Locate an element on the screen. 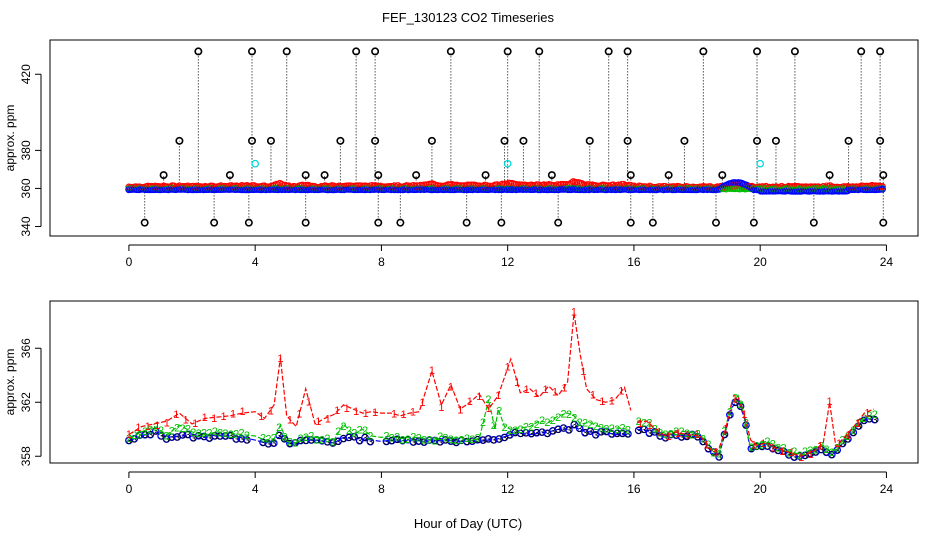  series-2-line is located at coordinates (755, 425).